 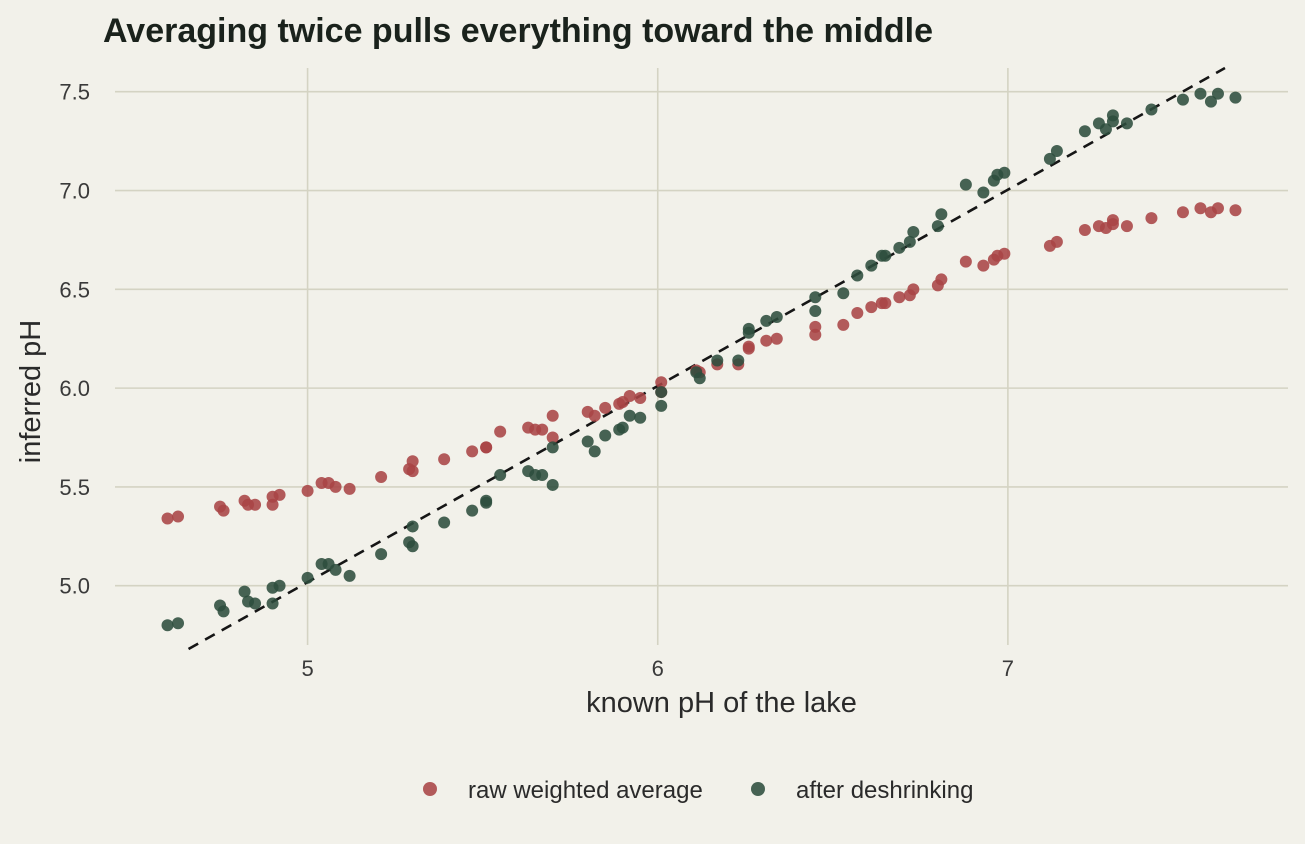 What do you see at coordinates (698, 790) in the screenshot?
I see `legend: raw weighted average after deshrinking` at bounding box center [698, 790].